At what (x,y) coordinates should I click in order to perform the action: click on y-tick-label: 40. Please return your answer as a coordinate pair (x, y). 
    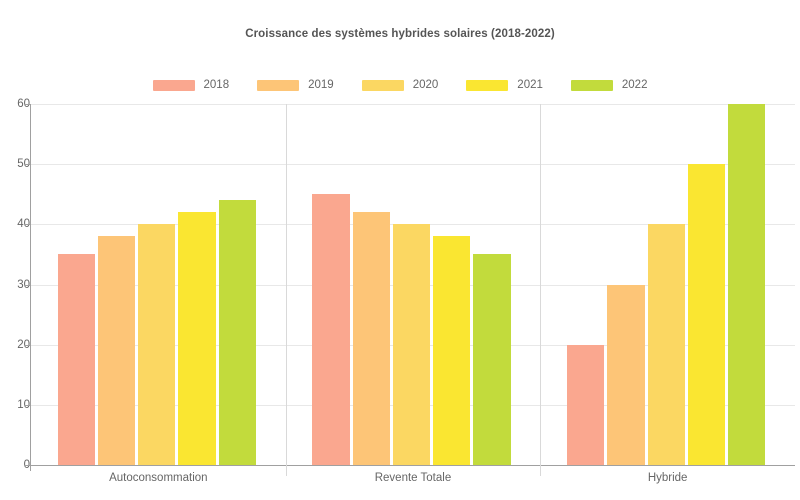
    Looking at the image, I should click on (23, 224).